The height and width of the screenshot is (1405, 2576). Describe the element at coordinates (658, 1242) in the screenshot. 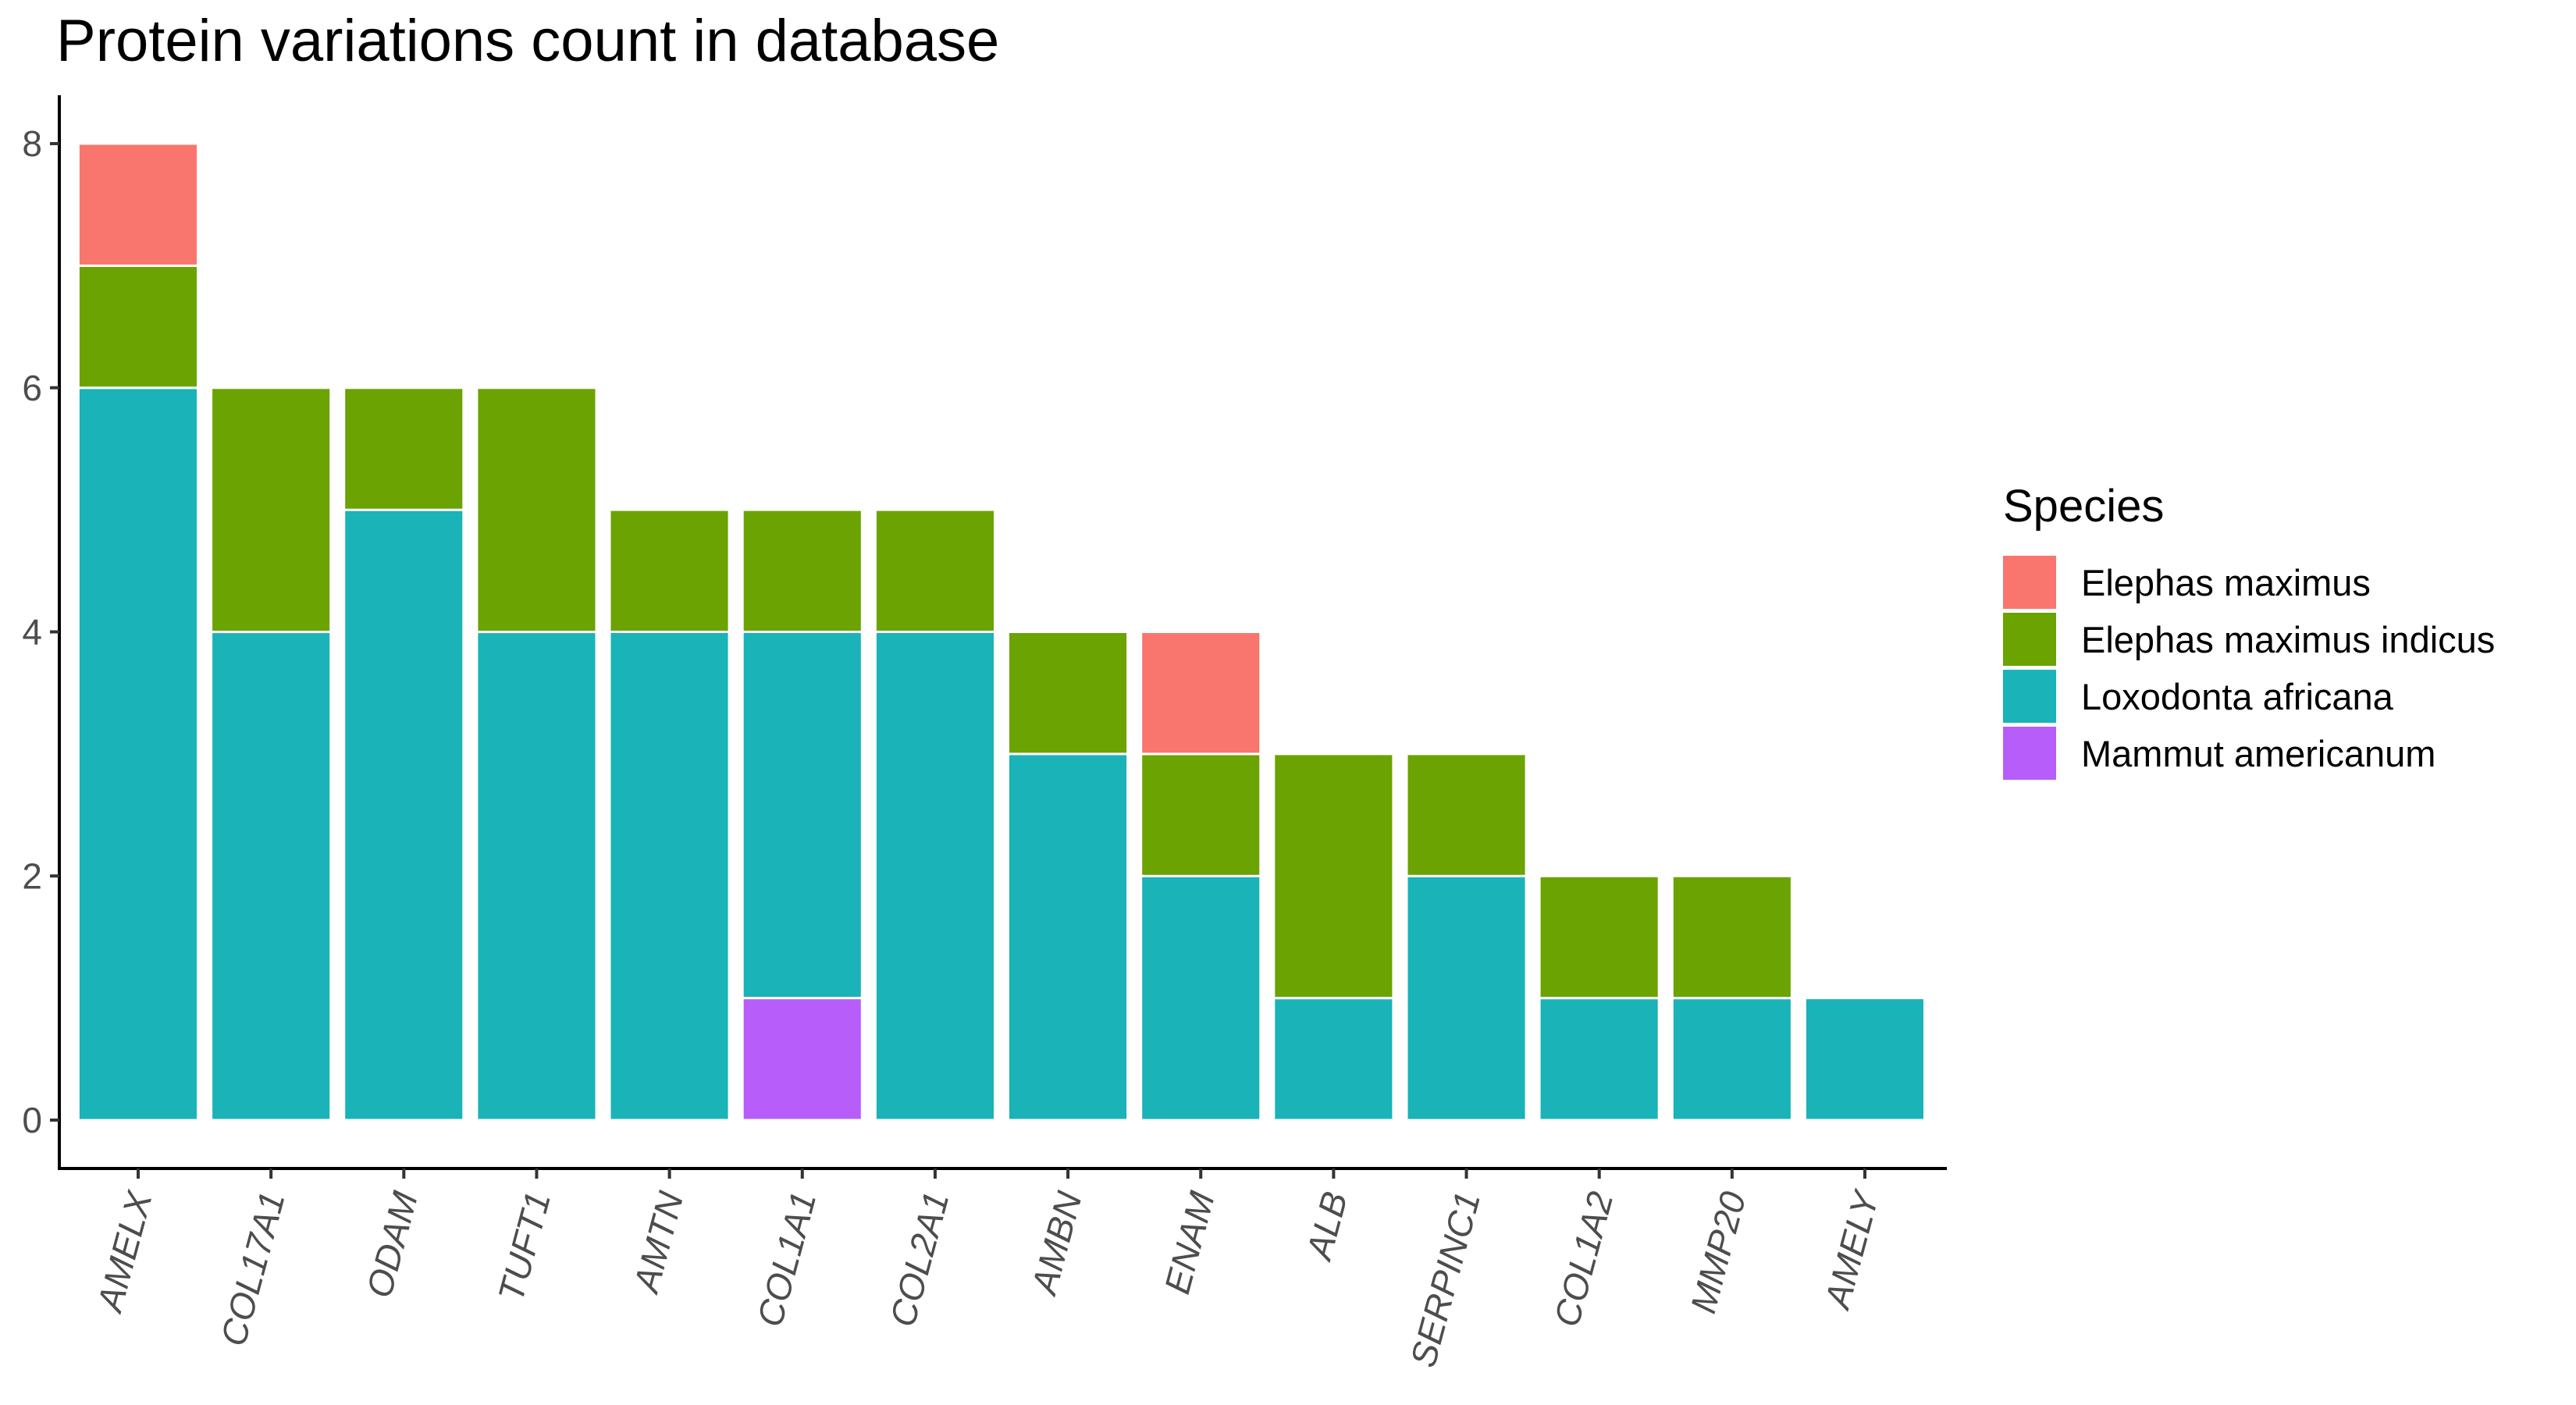

I see `x-tick-label-amtn: AMTN` at that location.